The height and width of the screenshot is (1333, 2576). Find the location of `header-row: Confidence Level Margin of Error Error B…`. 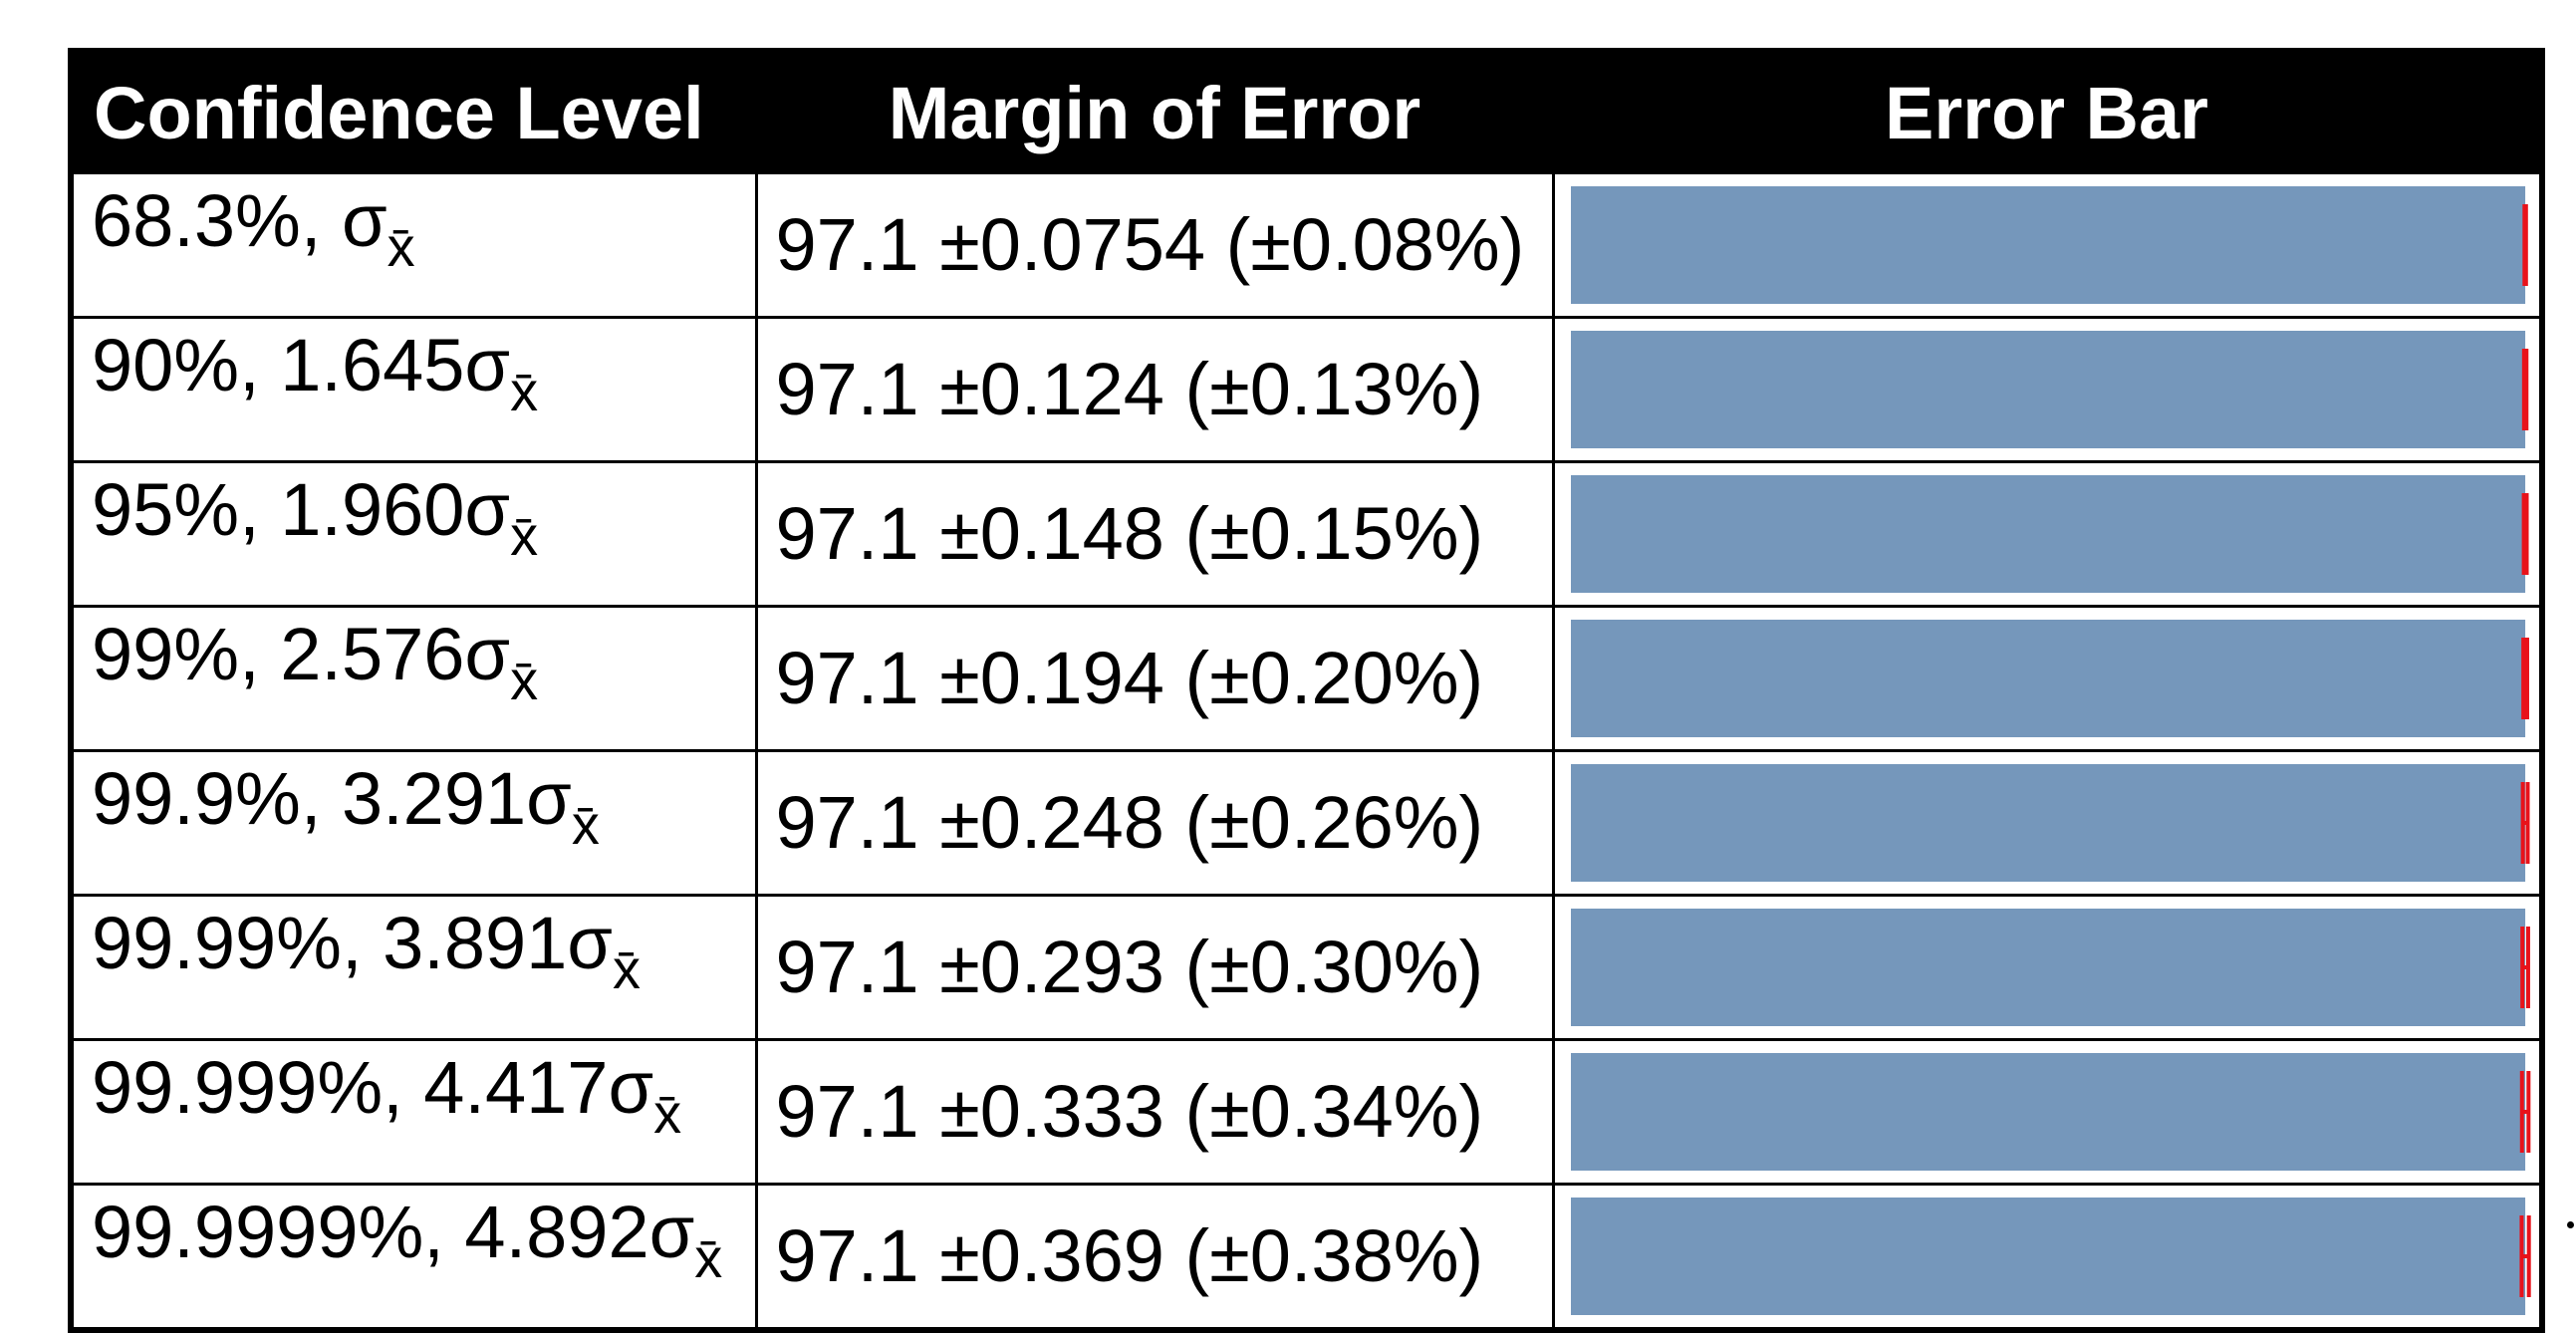

header-row: Confidence Level Margin of Error Error B… is located at coordinates (1306, 112).